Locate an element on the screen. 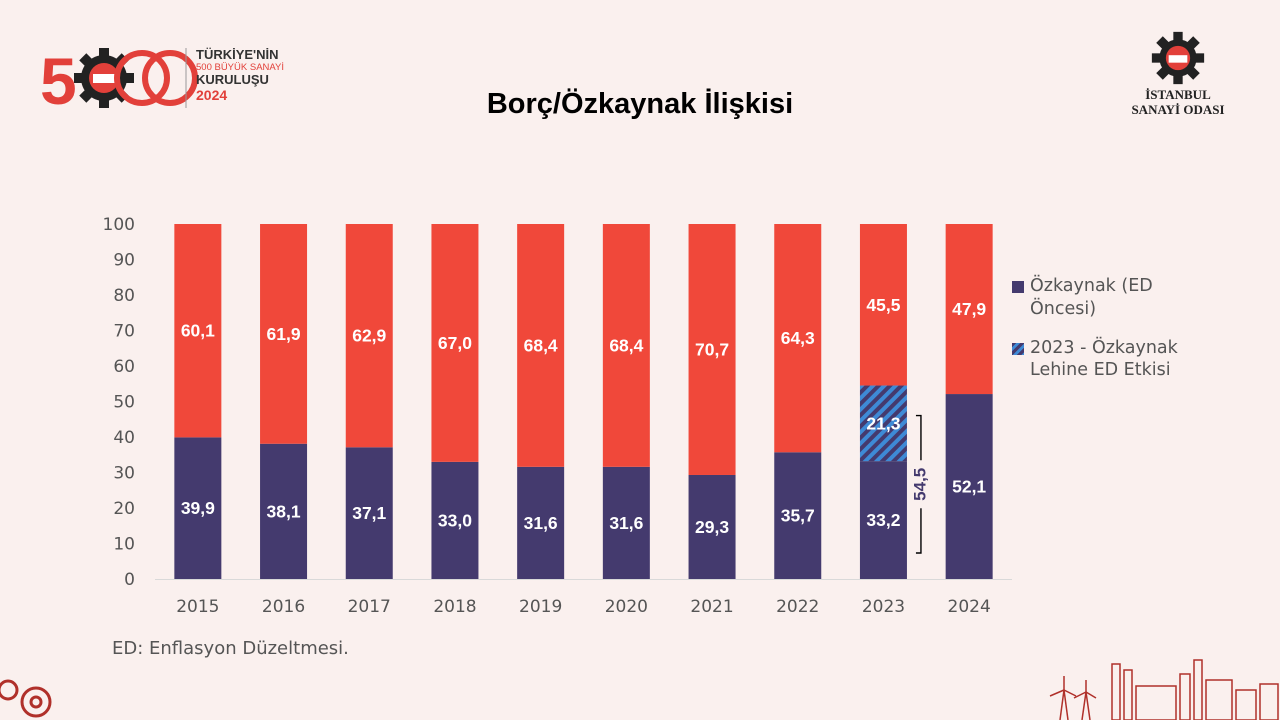 The width and height of the screenshot is (1280, 720). x-tick-label: 2016 is located at coordinates (283, 607).